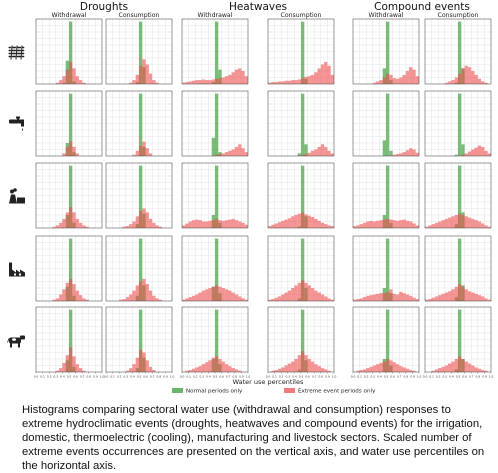 This screenshot has height=473, width=498. What do you see at coordinates (268, 377) in the screenshot?
I see `x-tick-label: 0.0` at bounding box center [268, 377].